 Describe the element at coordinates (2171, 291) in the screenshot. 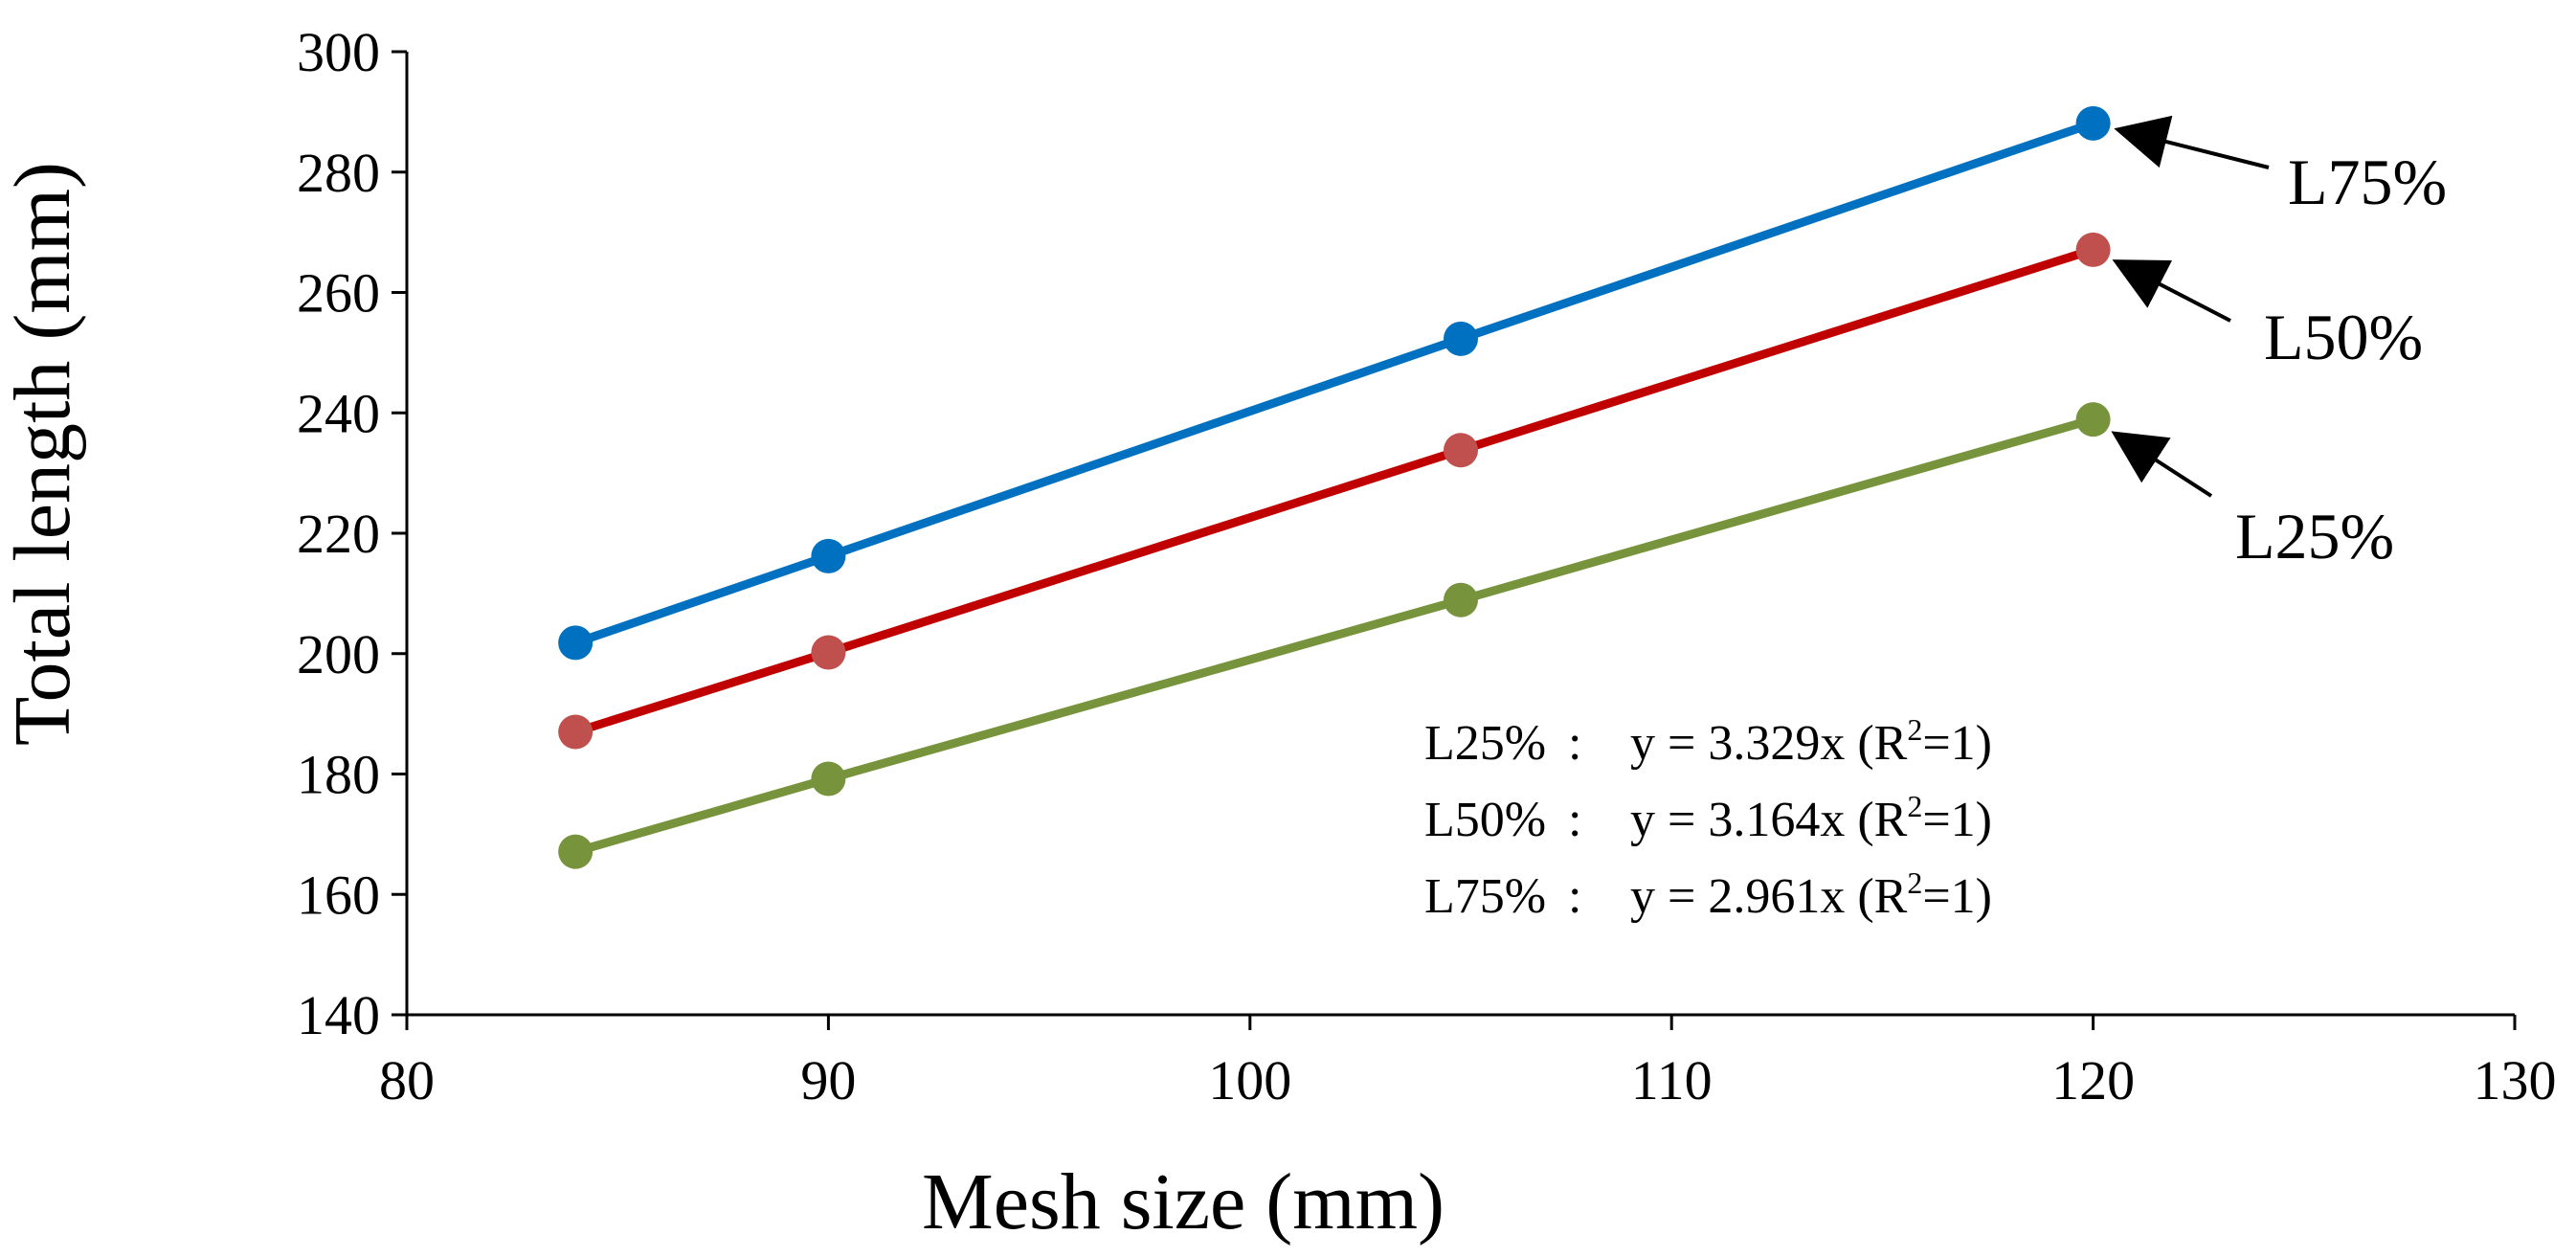

I see `annotation-arrow-L50` at that location.